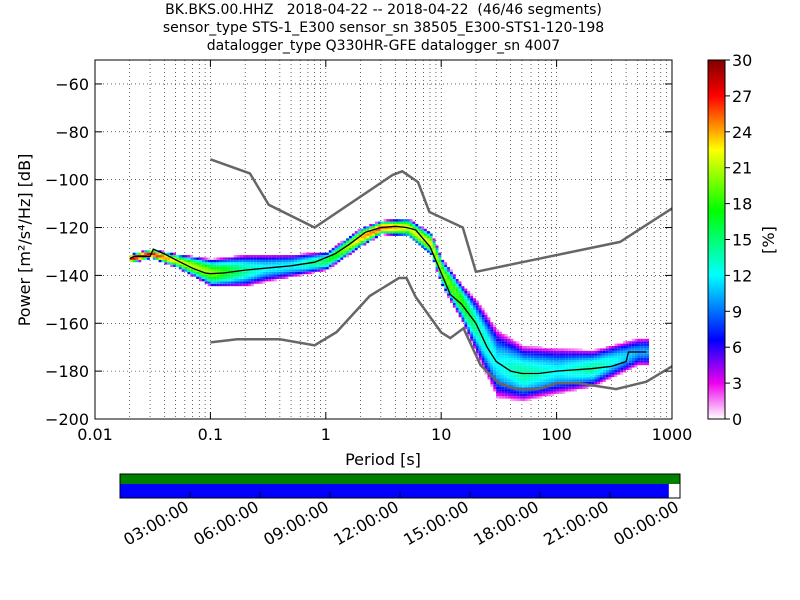 This screenshot has width=800, height=600. What do you see at coordinates (72, 132) in the screenshot?
I see `y-tick-label: −80` at bounding box center [72, 132].